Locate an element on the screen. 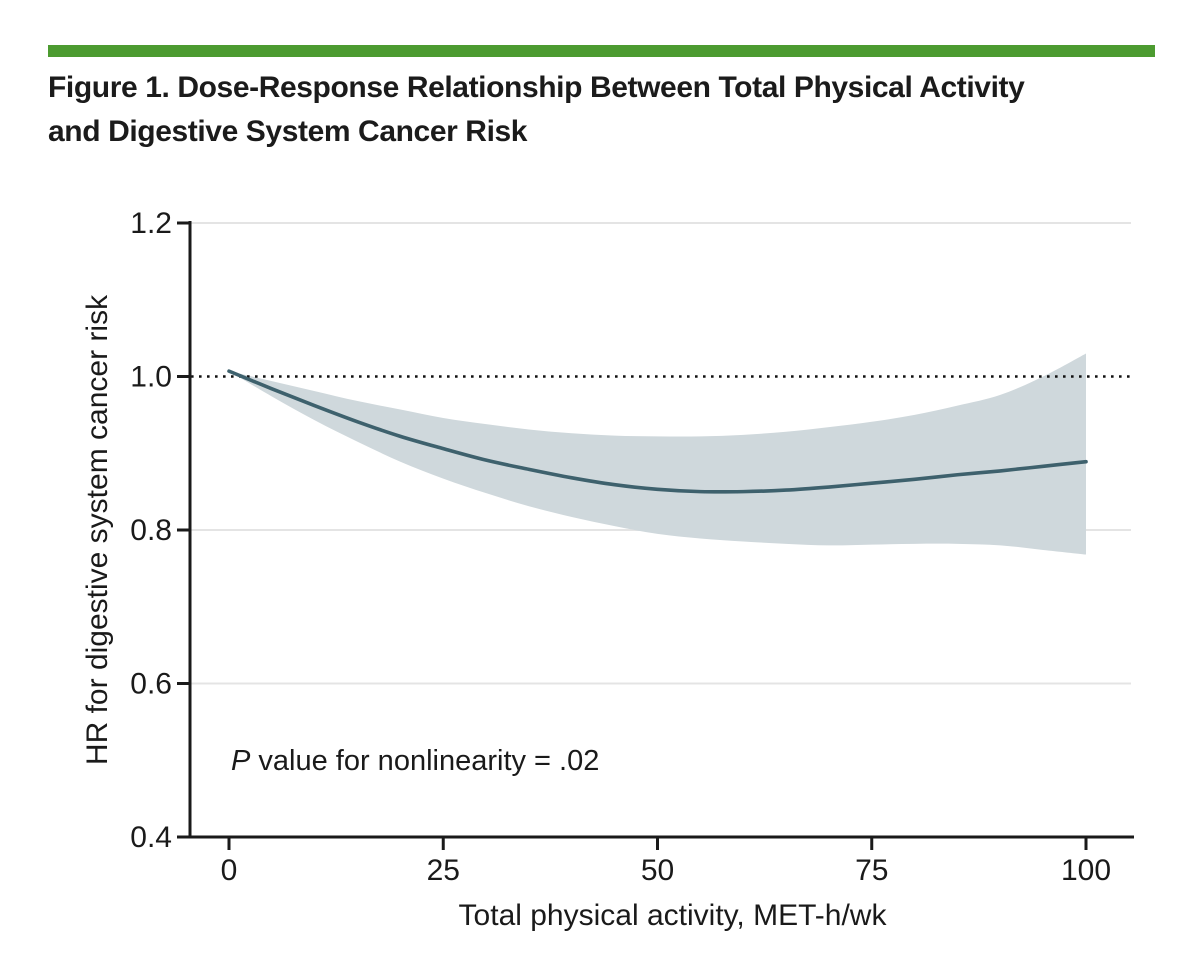 The image size is (1200, 964). x-tick-label: 0 is located at coordinates (229, 870).